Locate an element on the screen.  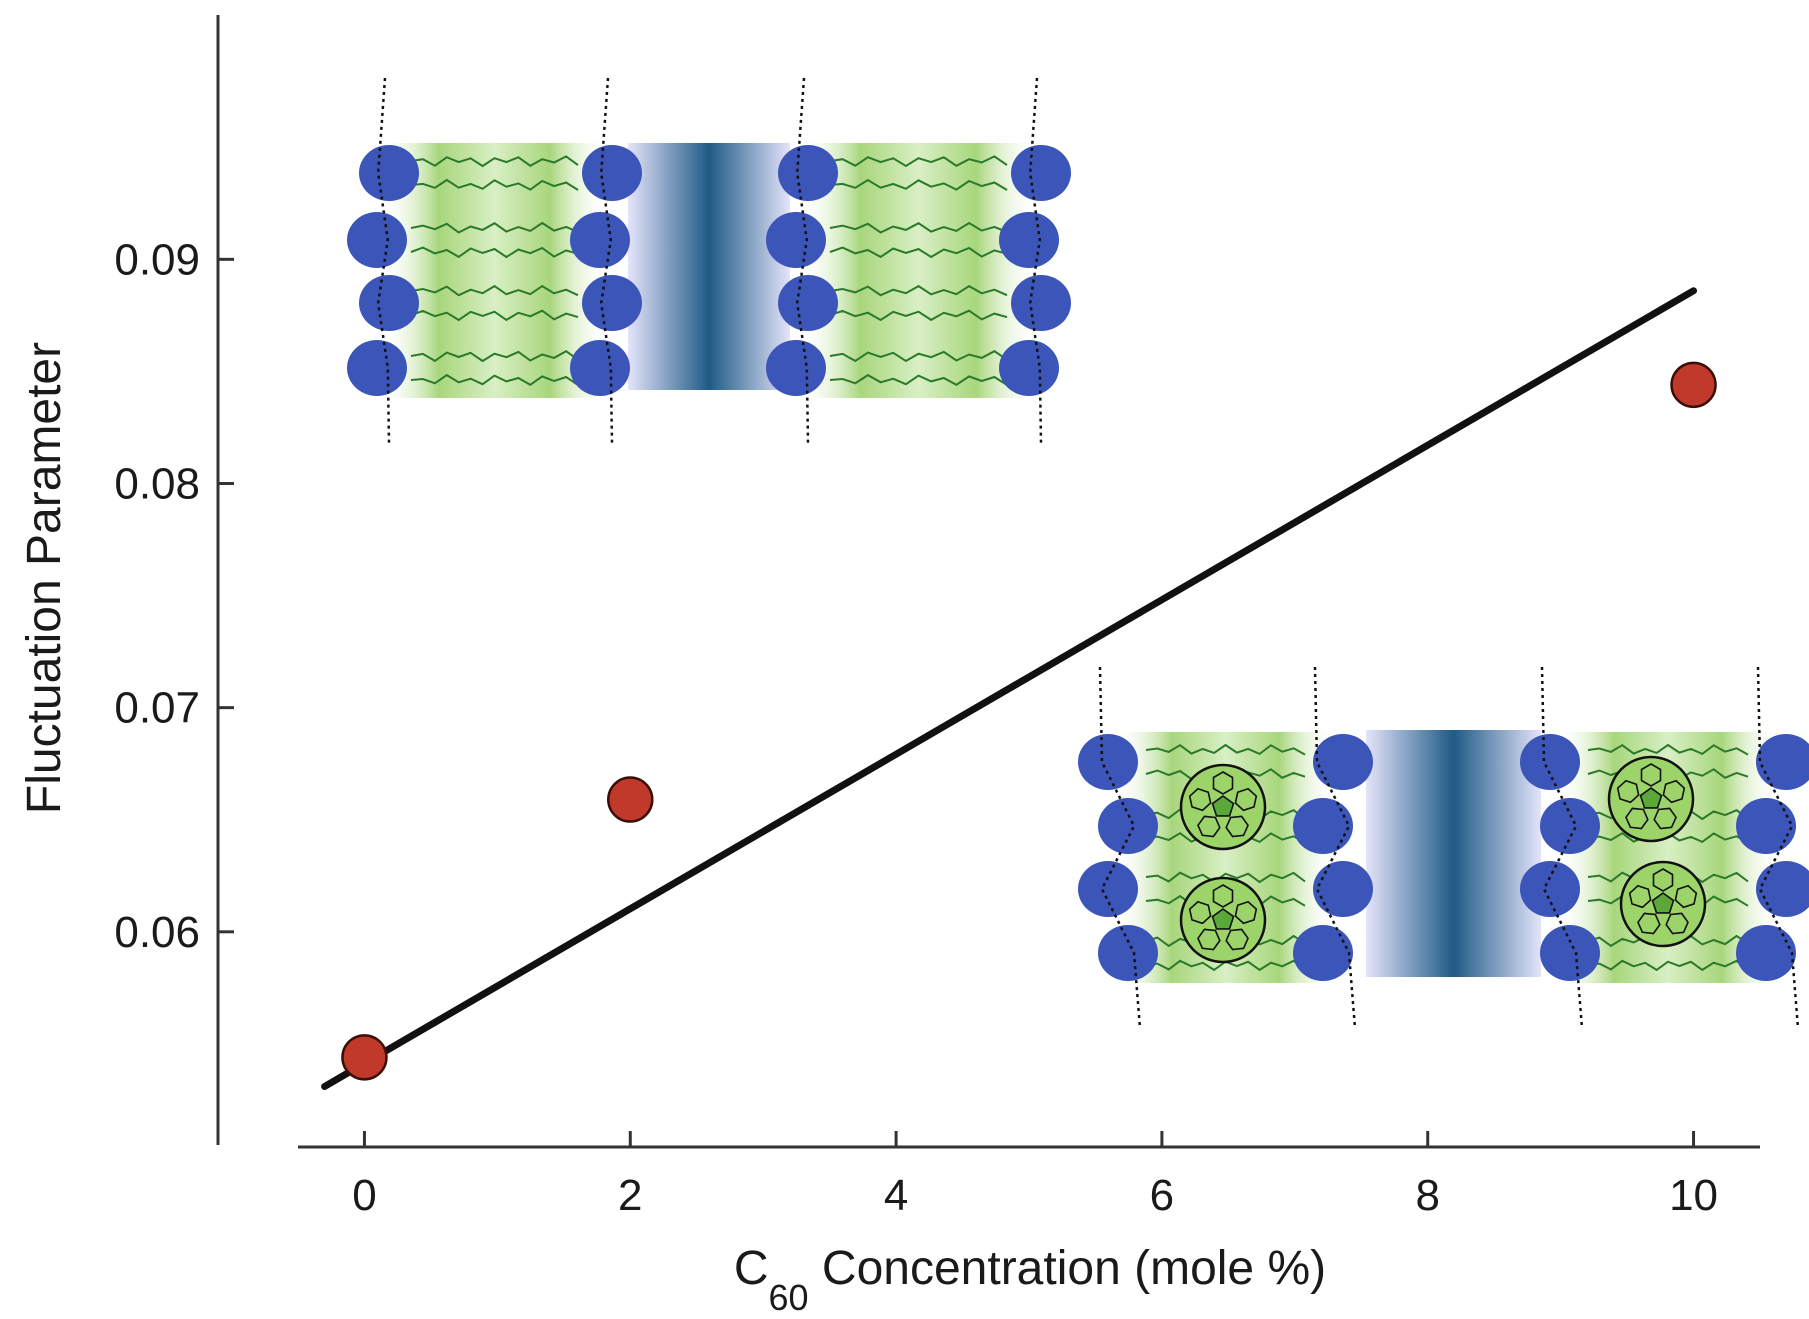
y-tick-label: 0.09 is located at coordinates (157, 259).